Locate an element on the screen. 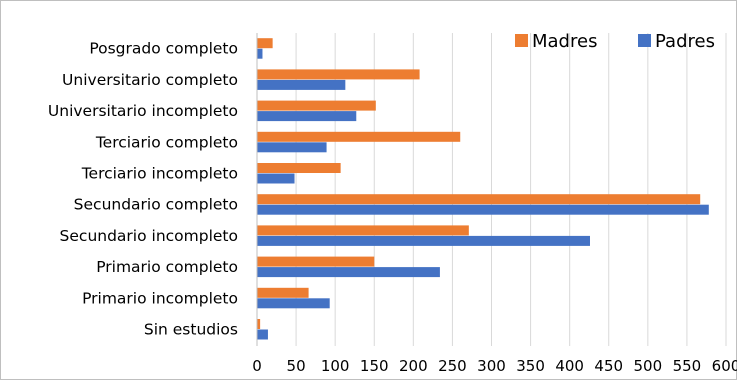 The image size is (737, 381). x-tick-label-500: 500 is located at coordinates (648, 366).